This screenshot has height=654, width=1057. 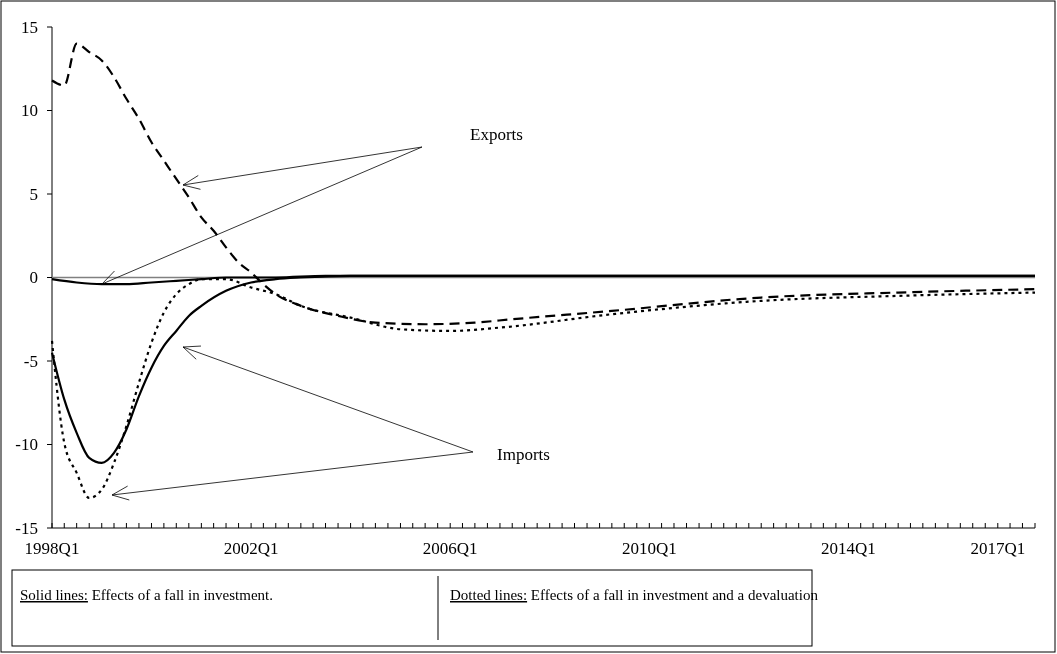 I want to click on x-tick-label: 1998Q1, so click(x=52, y=548).